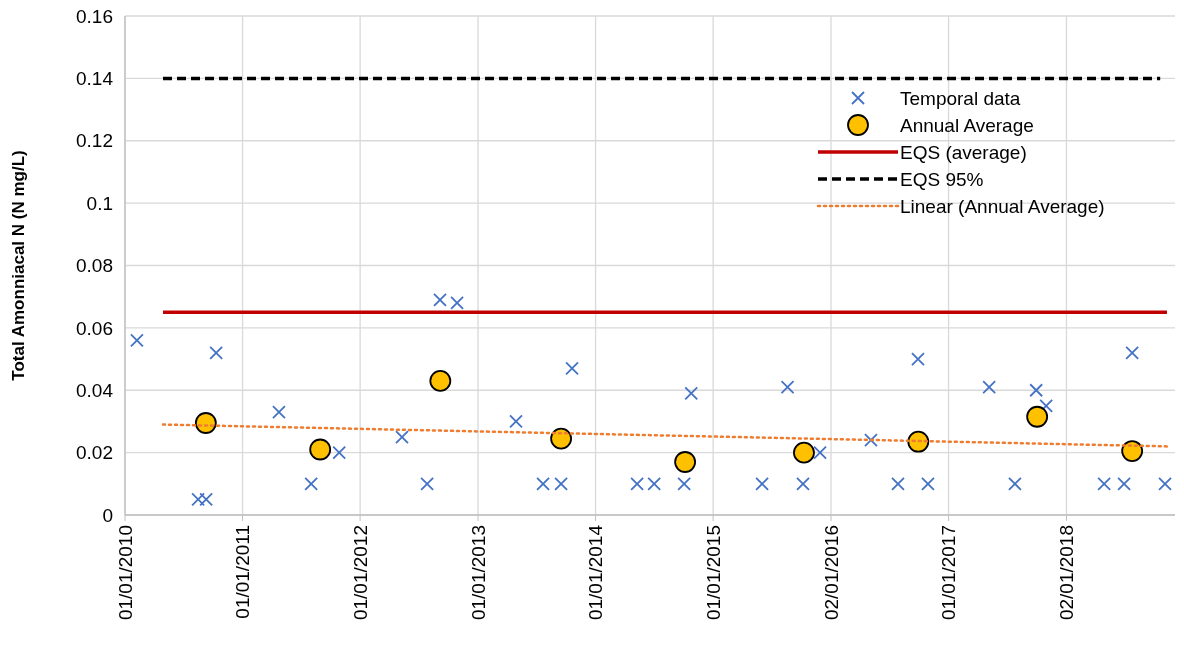 The image size is (1184, 663). I want to click on x-tick-label: 01/01/2013, so click(478, 573).